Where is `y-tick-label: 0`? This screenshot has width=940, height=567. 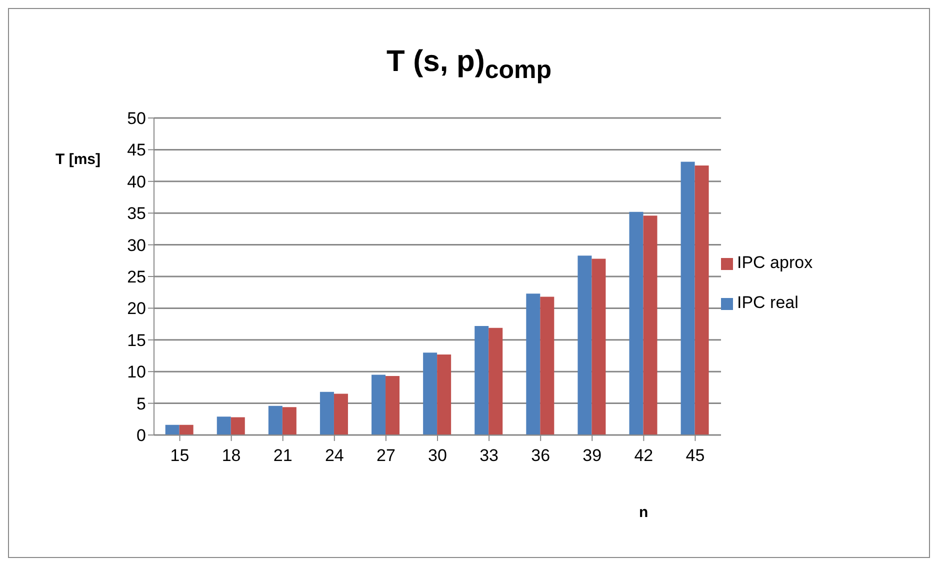
y-tick-label: 0 is located at coordinates (141, 436).